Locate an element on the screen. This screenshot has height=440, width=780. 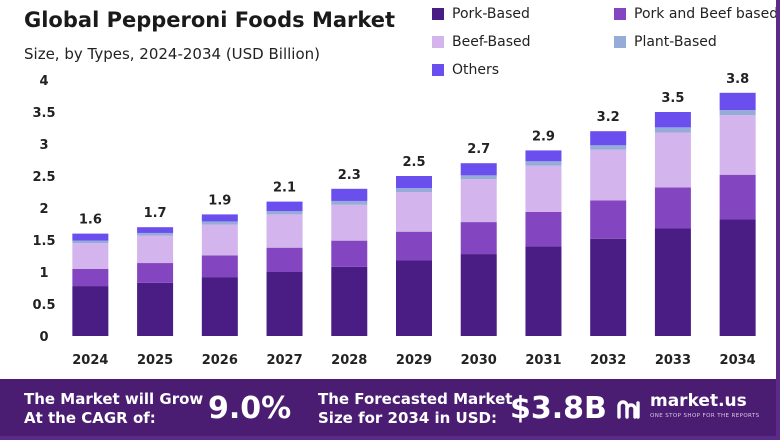
bar-segment-beef-based-2030 is located at coordinates (478, 201).